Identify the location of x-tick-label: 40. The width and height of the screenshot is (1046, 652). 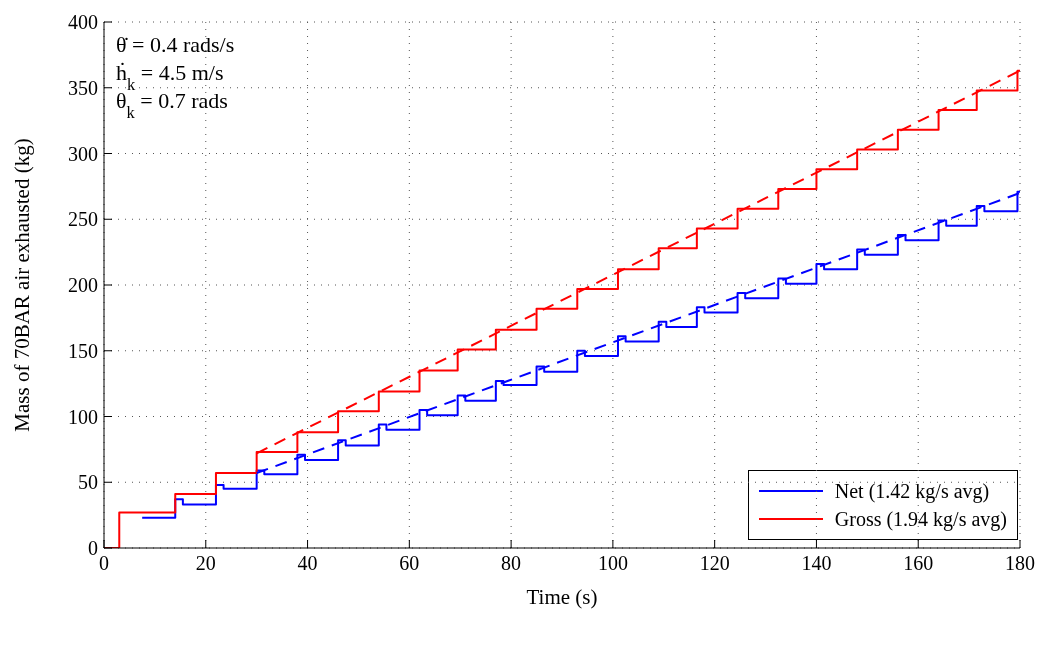
(307, 563).